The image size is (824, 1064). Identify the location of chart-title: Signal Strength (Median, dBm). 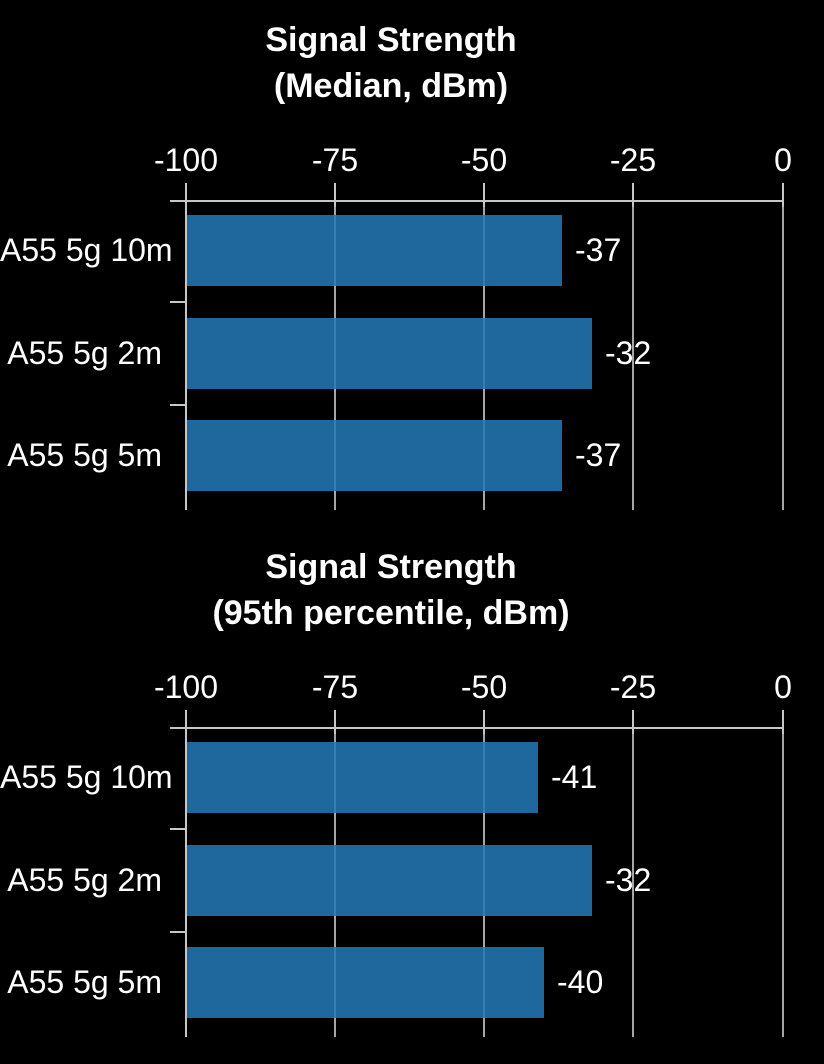
(391, 63).